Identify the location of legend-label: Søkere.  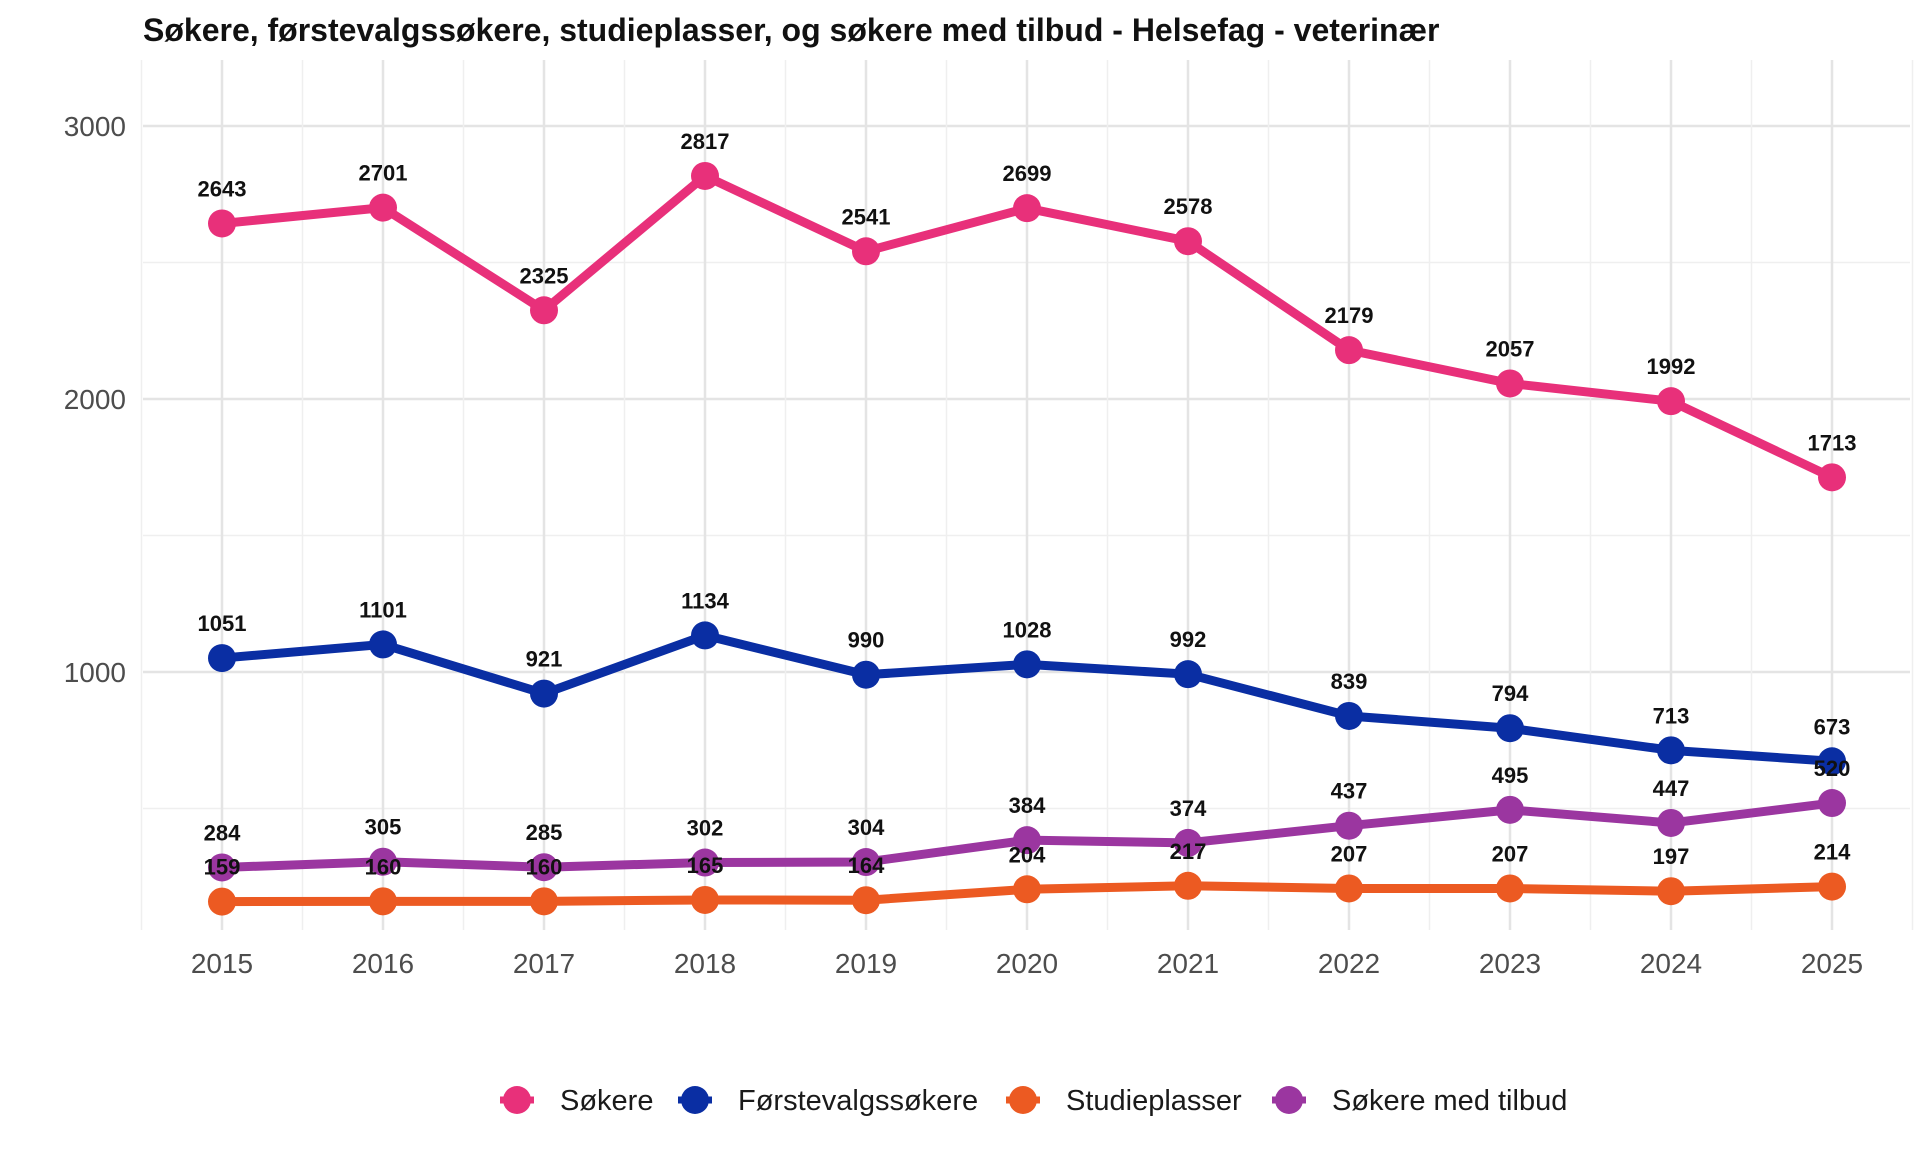
(606, 1101).